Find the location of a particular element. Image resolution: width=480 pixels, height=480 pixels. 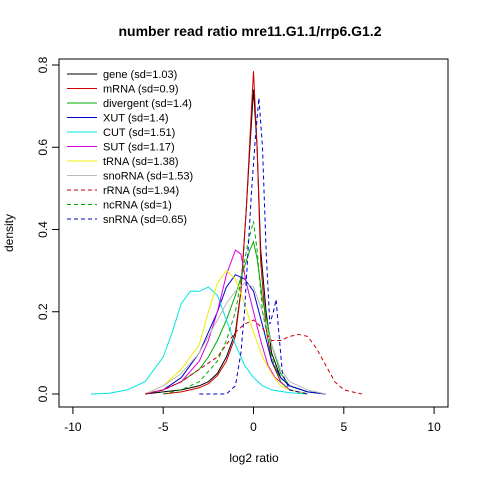

legend-label: tRNA (sd=1.38) is located at coordinates (141, 162).